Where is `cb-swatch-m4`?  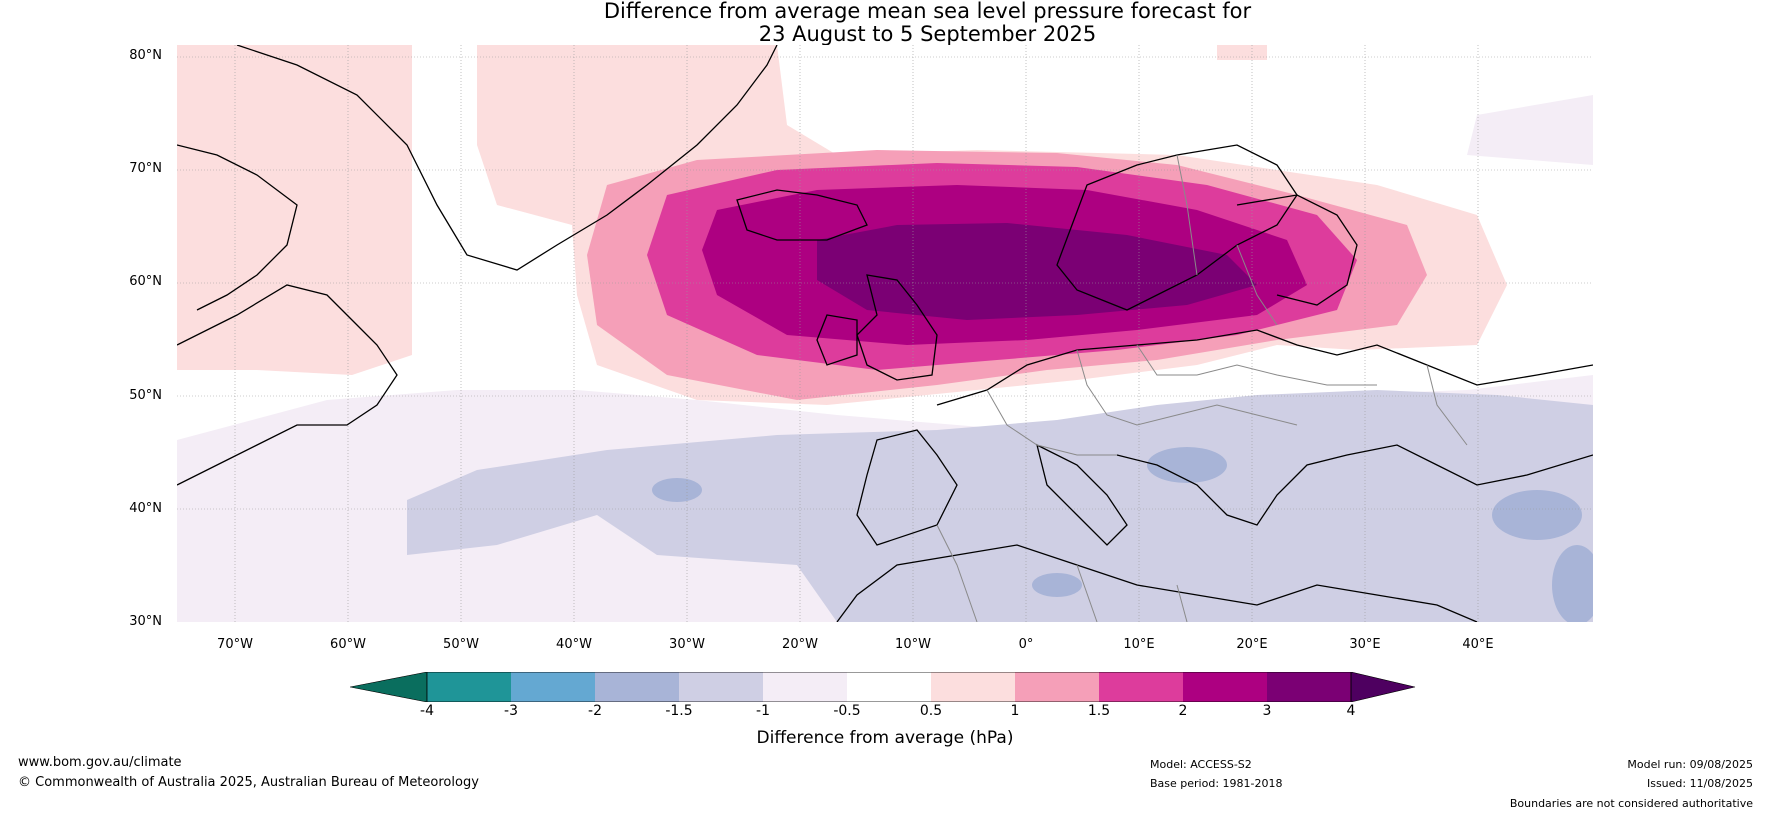
cb-swatch-m4 is located at coordinates (469, 687).